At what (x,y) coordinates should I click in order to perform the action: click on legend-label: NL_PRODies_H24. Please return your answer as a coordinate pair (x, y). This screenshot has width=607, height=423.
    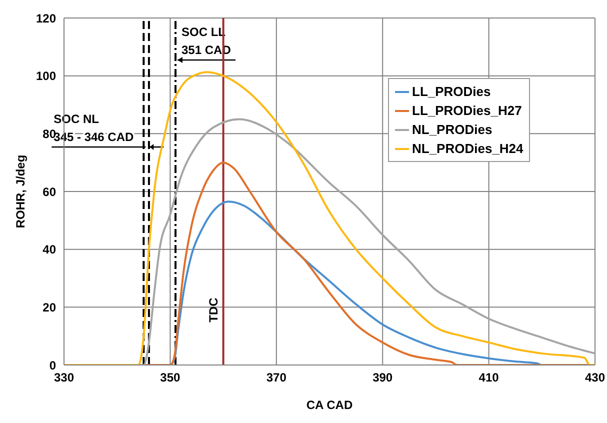
    Looking at the image, I should click on (468, 149).